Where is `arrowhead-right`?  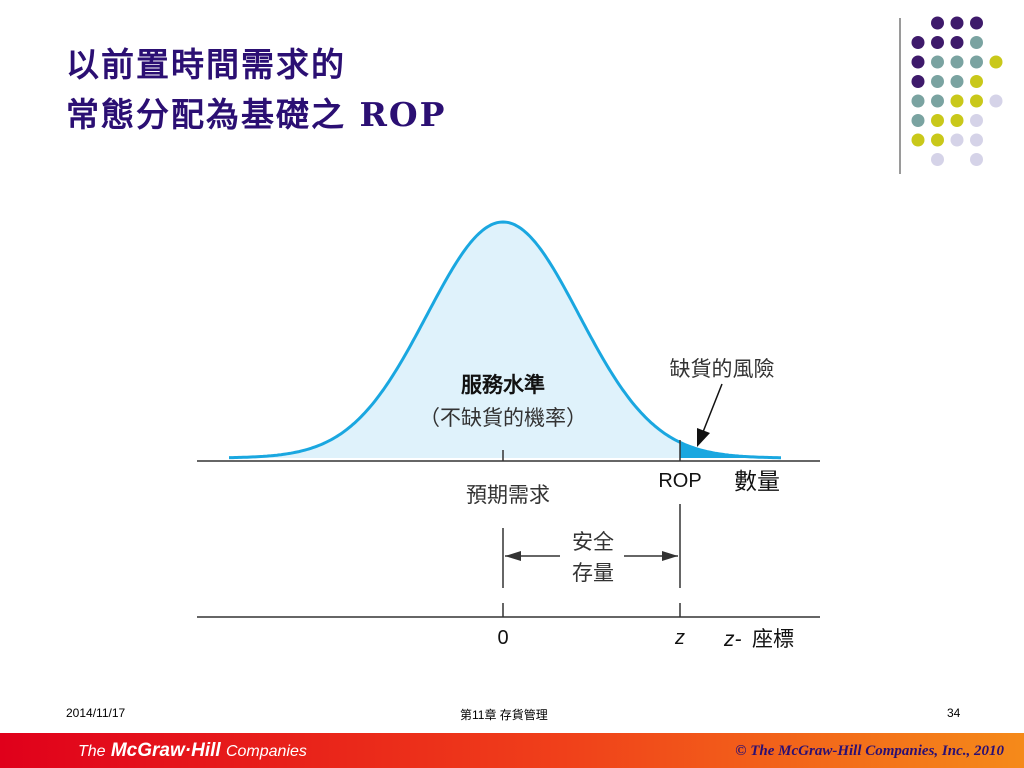 arrowhead-right is located at coordinates (670, 556).